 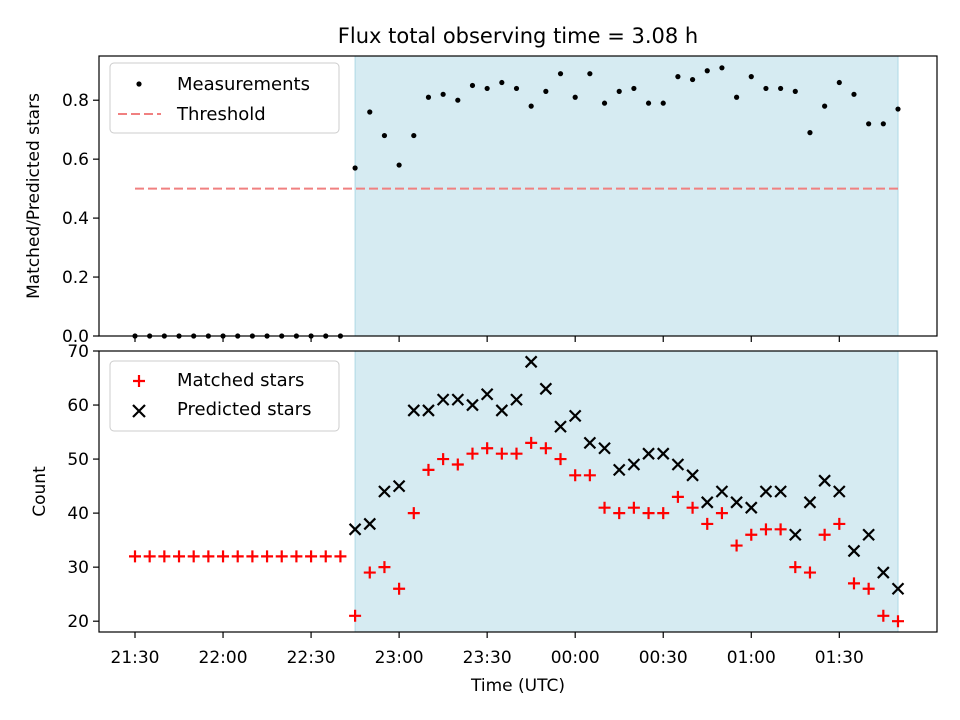 I want to click on top-yticks-label-4: 0.8, so click(x=75, y=101).